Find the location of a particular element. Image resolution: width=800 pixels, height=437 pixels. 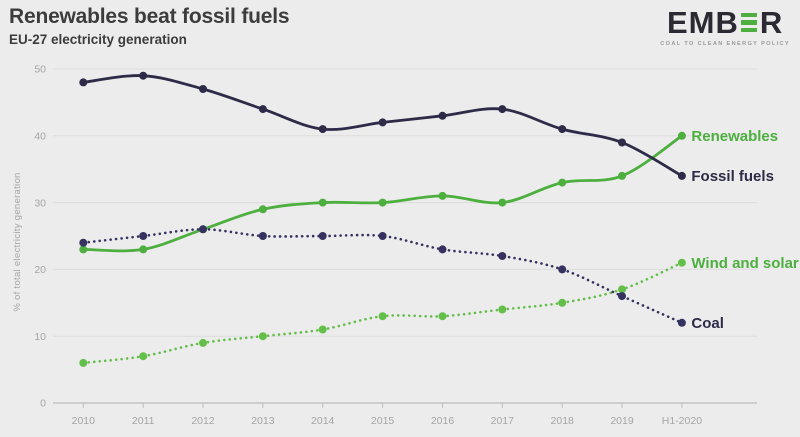

x-tick-label: 2012 is located at coordinates (203, 421).